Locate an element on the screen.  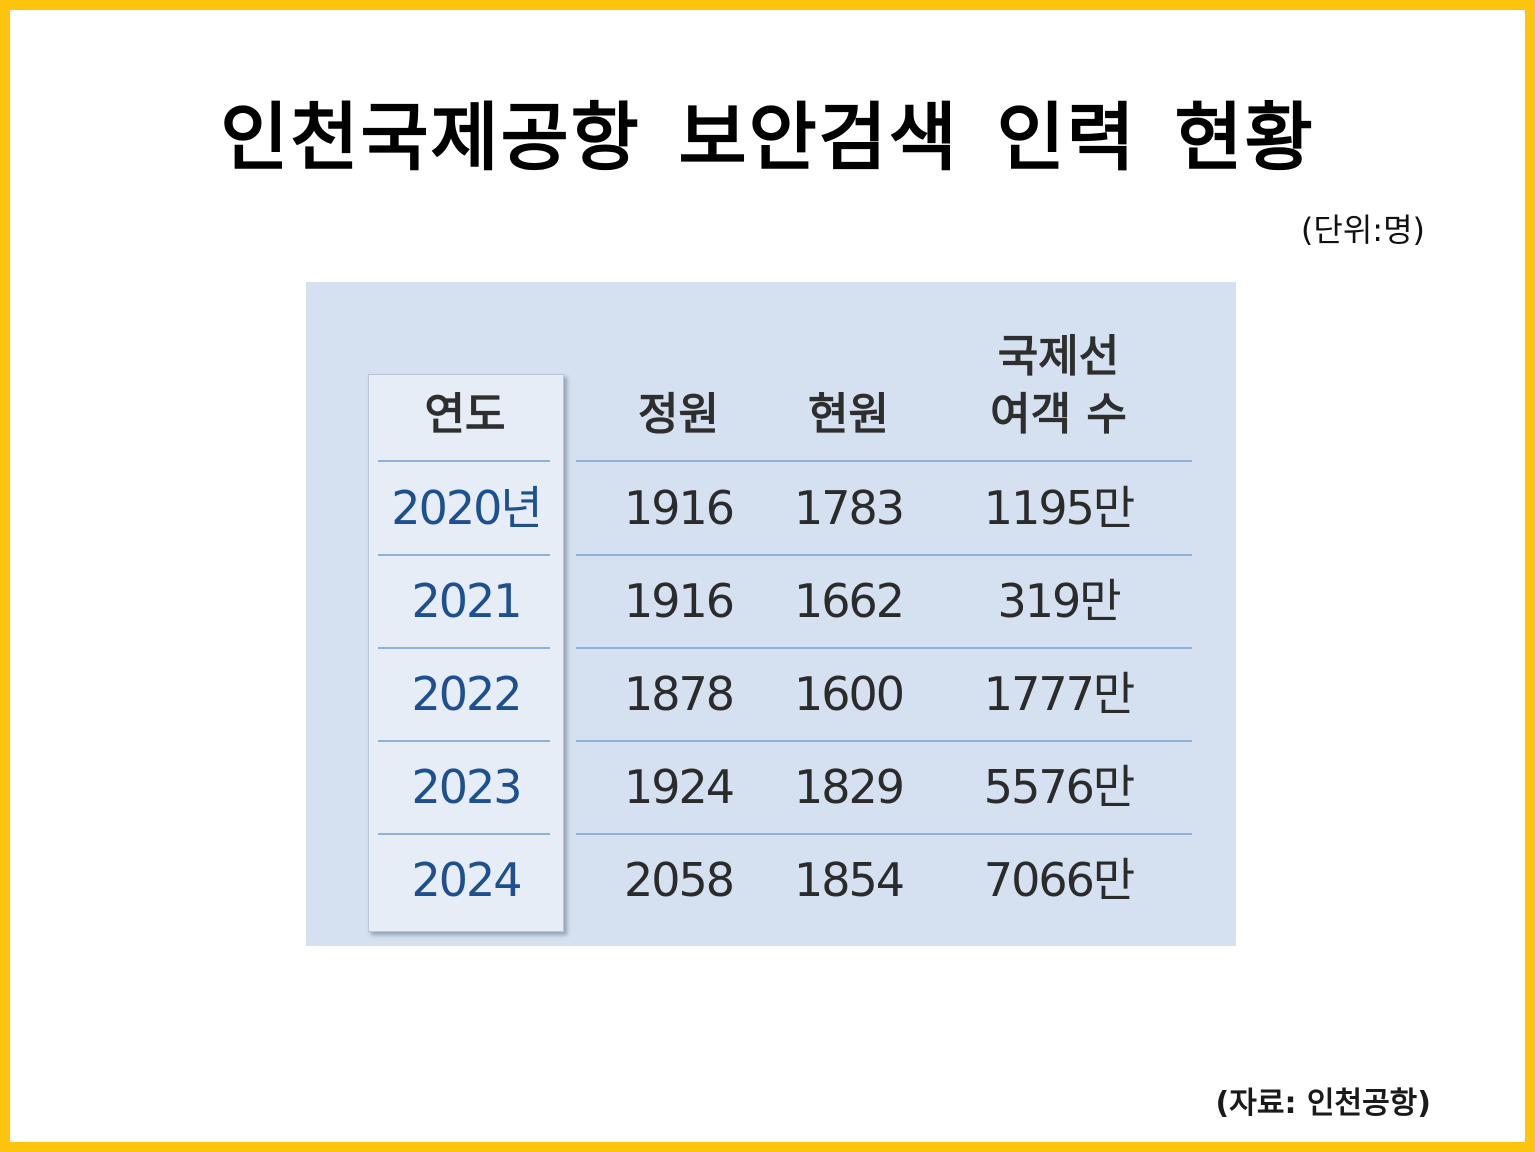
cell-current: 1829 is located at coordinates (849, 787).